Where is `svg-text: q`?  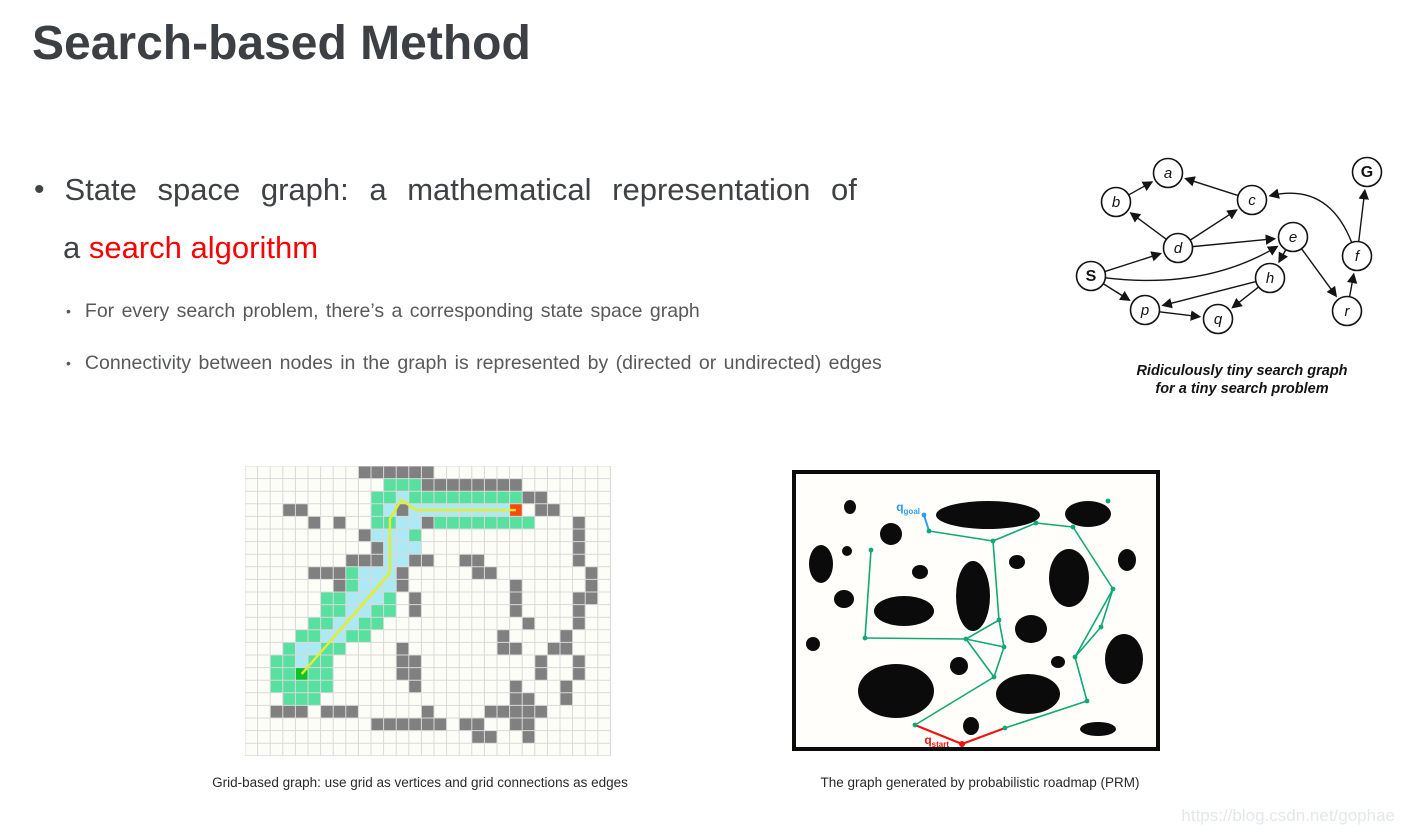 svg-text: q is located at coordinates (1218, 319).